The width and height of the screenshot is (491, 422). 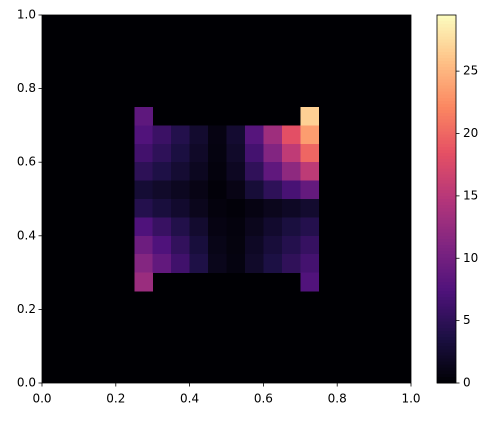 What do you see at coordinates (263, 399) in the screenshot?
I see `x-tick-label: 0.6` at bounding box center [263, 399].